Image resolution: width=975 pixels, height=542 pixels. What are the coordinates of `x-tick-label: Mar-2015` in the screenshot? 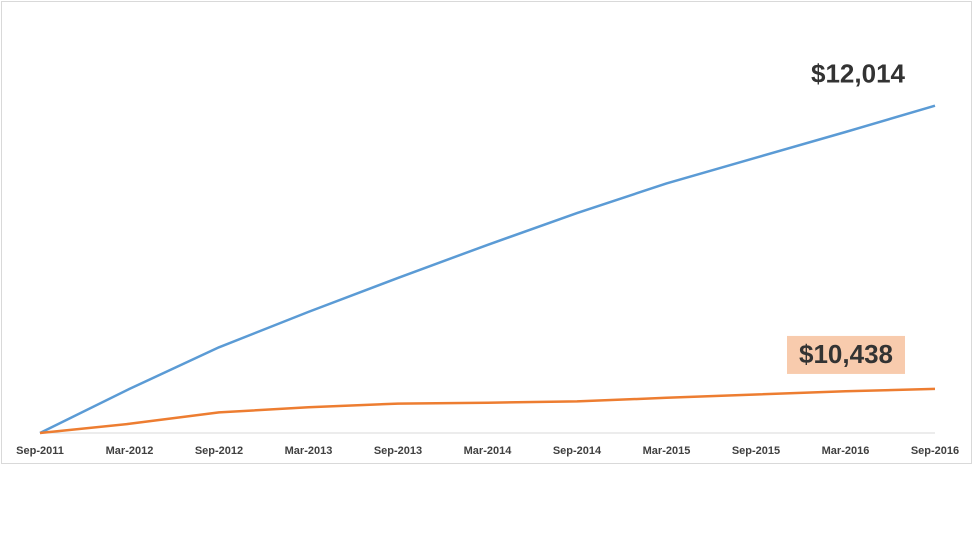 It's located at (667, 451).